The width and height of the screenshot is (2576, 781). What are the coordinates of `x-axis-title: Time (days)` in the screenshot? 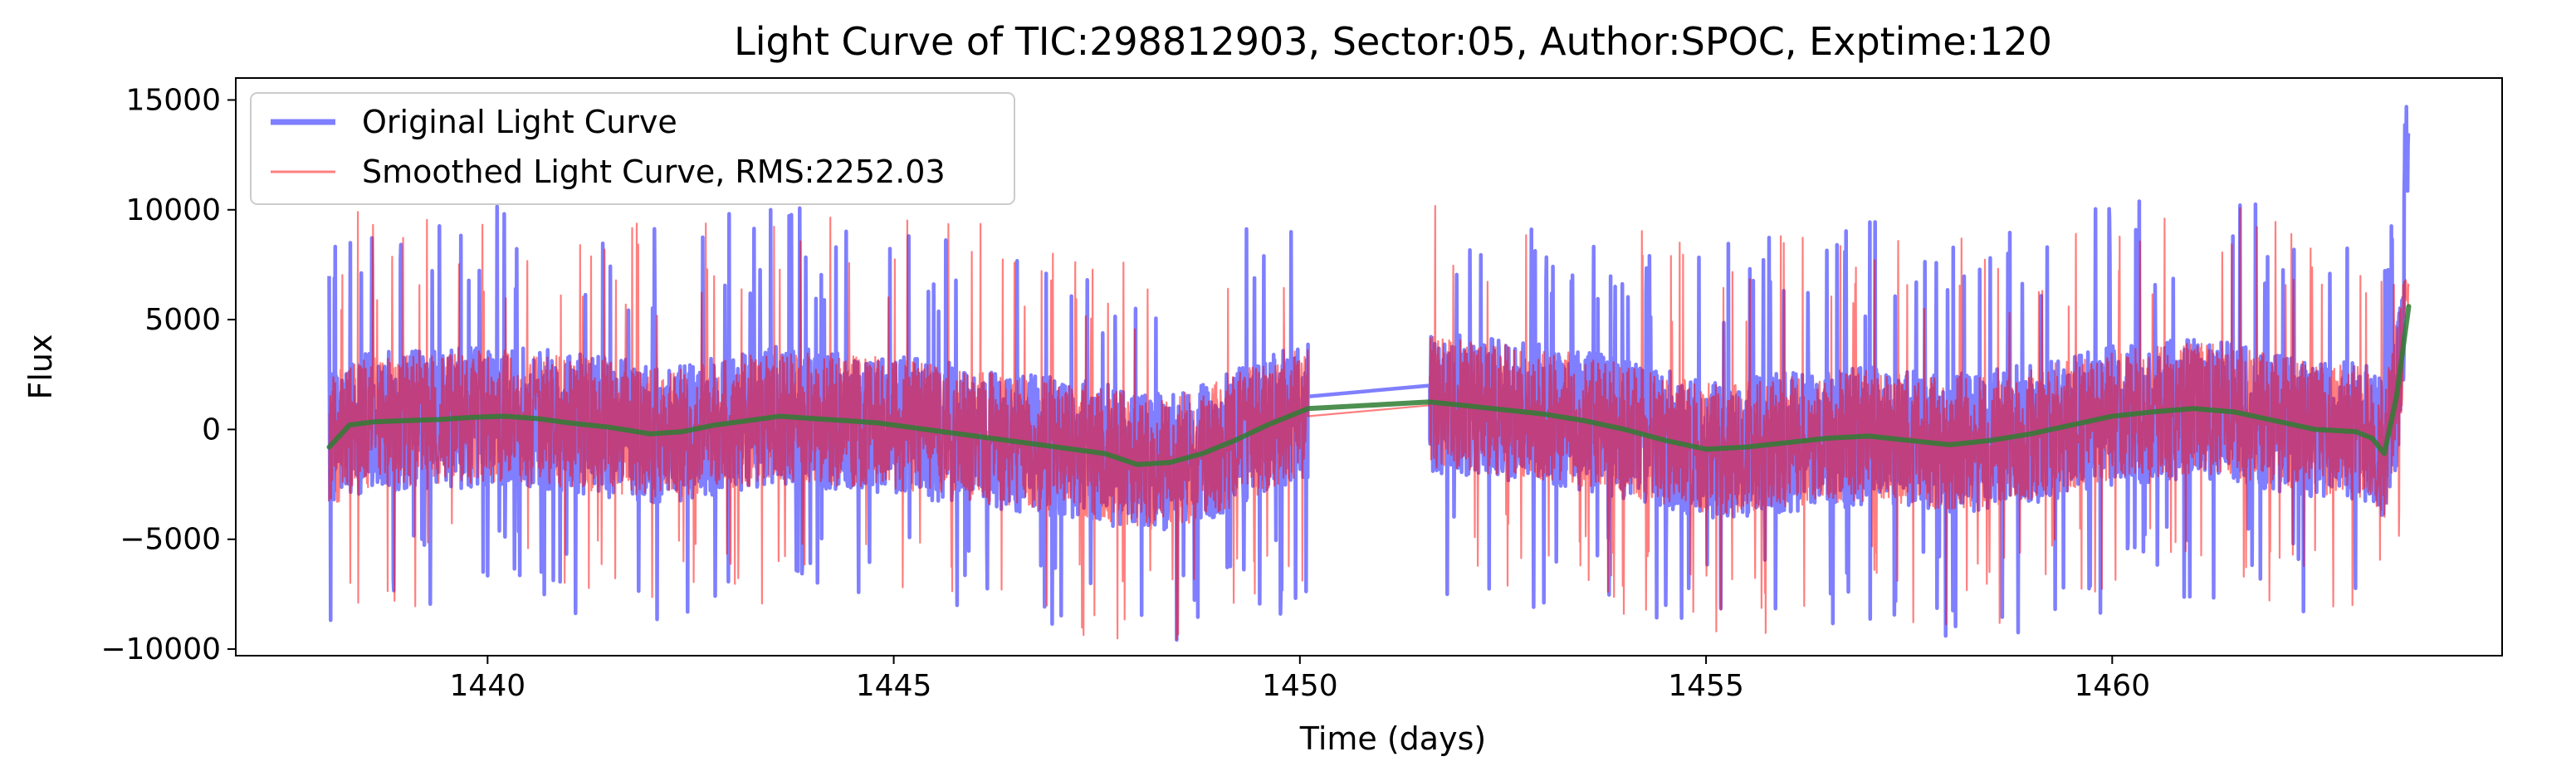 It's located at (1392, 738).